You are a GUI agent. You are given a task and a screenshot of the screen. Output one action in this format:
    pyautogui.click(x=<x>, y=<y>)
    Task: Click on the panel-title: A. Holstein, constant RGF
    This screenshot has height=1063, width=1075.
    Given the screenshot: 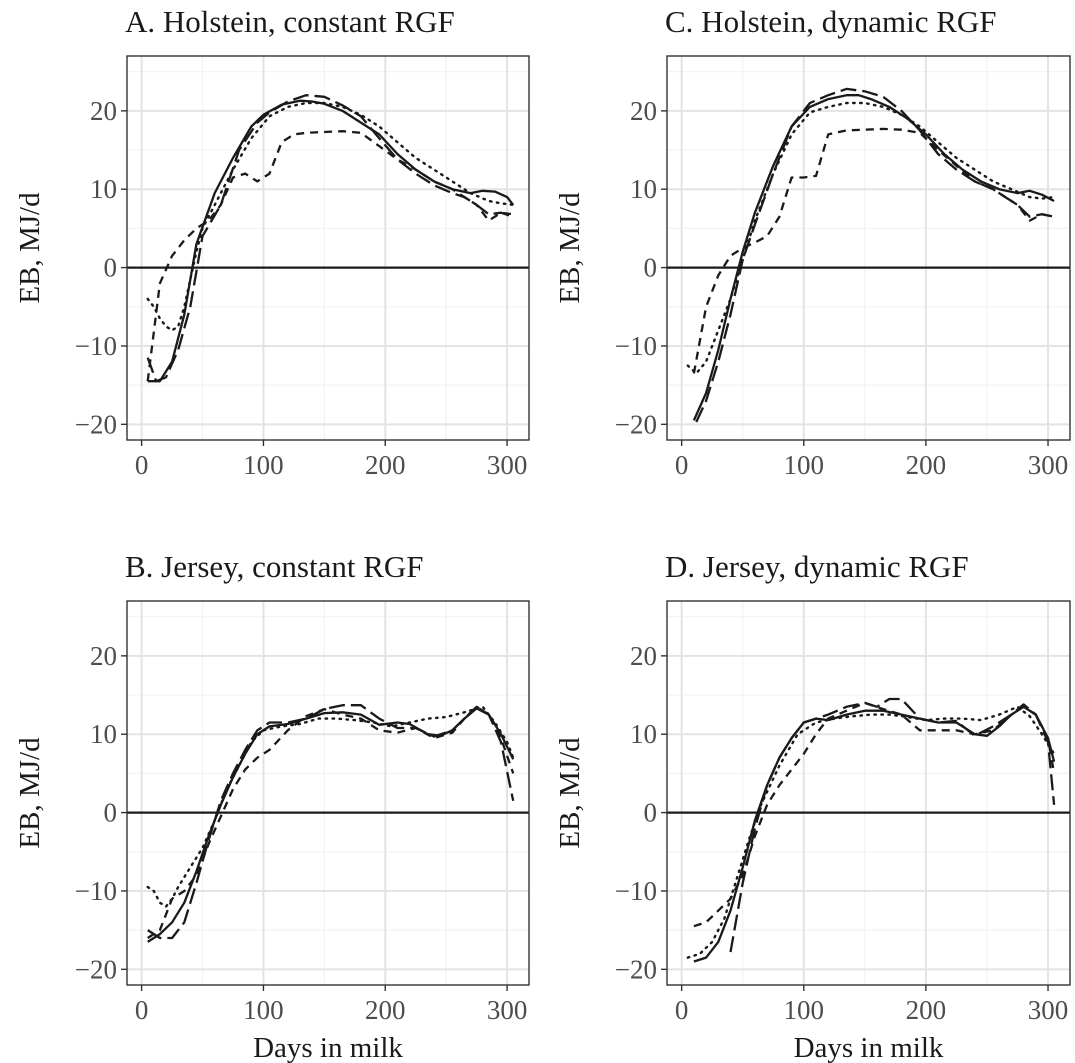 What is the action you would take?
    pyautogui.click(x=290, y=21)
    